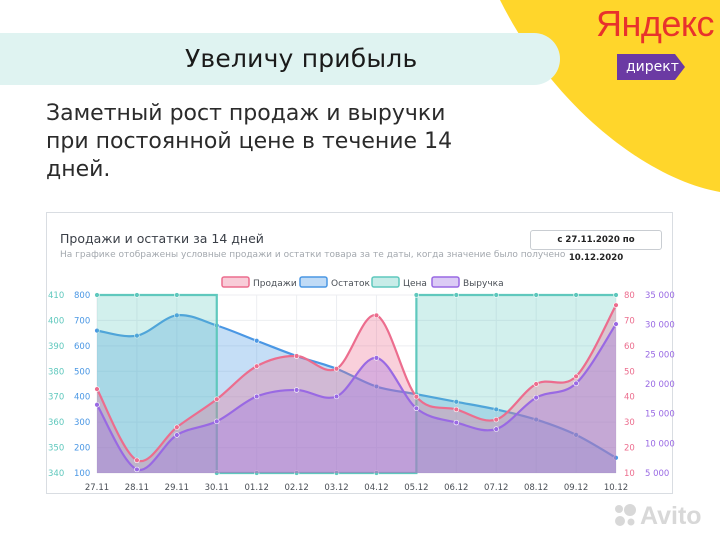 This screenshot has width=720, height=540. What do you see at coordinates (275, 284) in the screenshot?
I see `legend-label-sales: Продажи` at bounding box center [275, 284].